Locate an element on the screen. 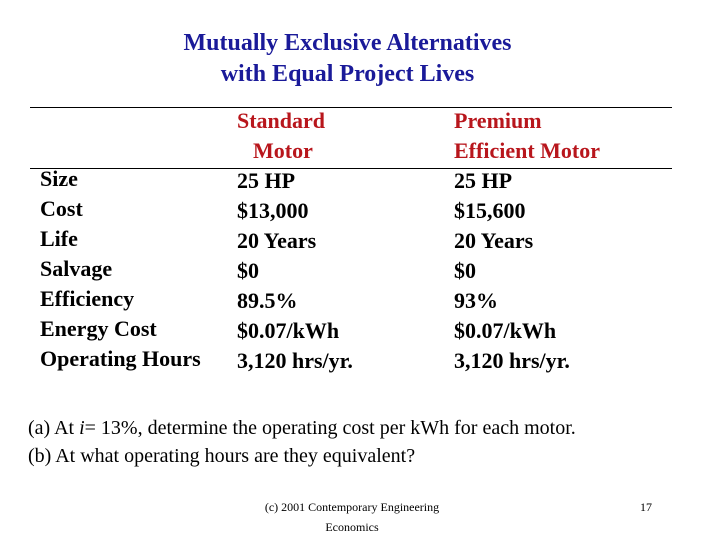  premium-size-value: 25 HP is located at coordinates (483, 180).